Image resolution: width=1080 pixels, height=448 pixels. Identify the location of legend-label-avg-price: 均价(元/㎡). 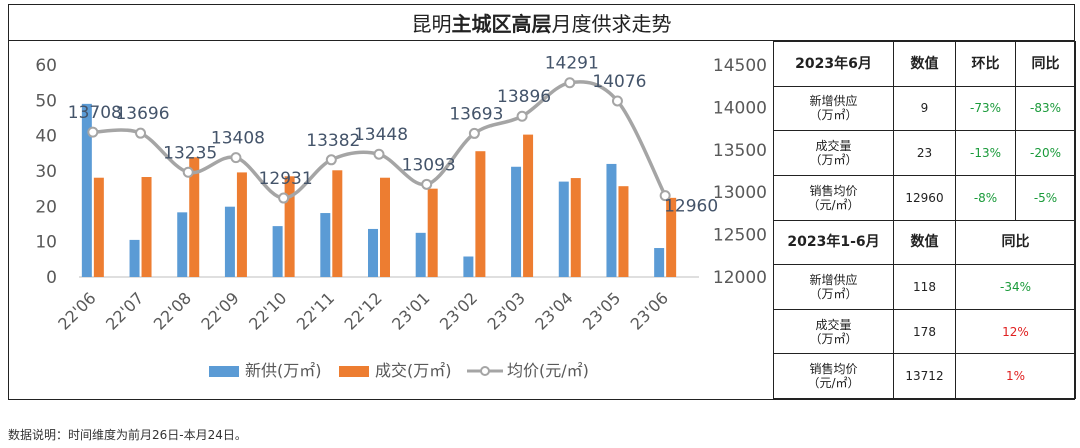
(548, 370).